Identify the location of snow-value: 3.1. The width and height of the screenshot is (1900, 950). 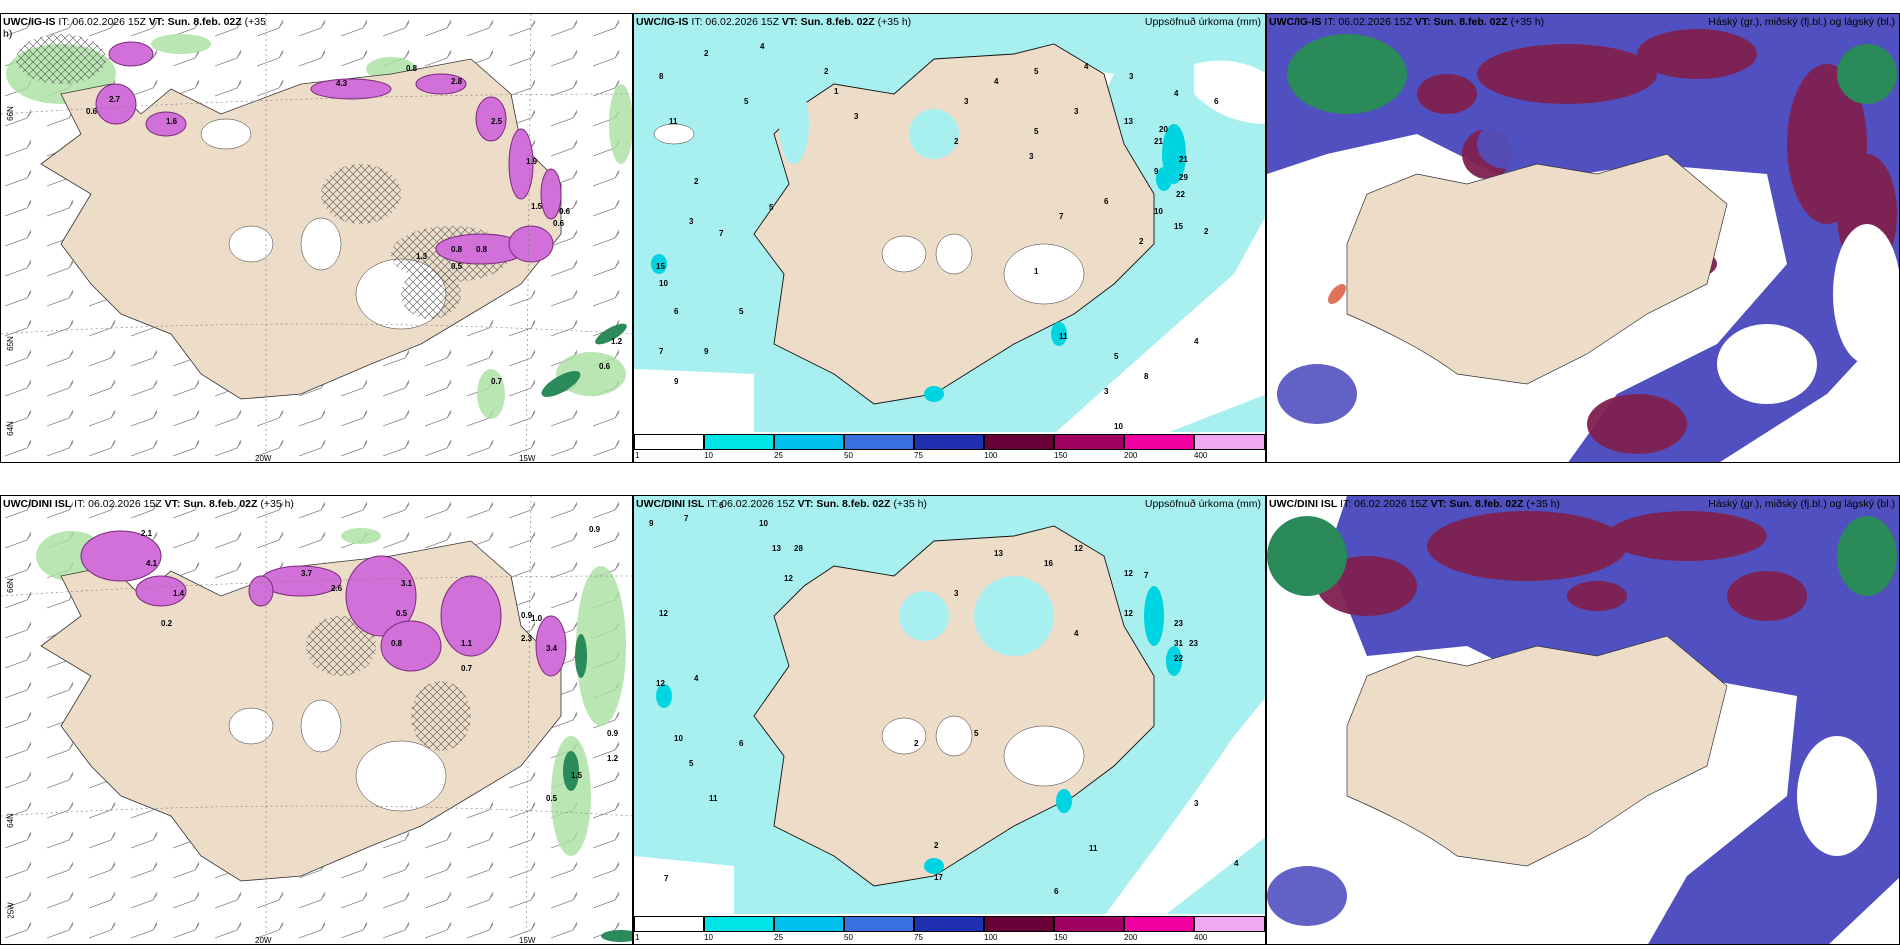
(407, 583).